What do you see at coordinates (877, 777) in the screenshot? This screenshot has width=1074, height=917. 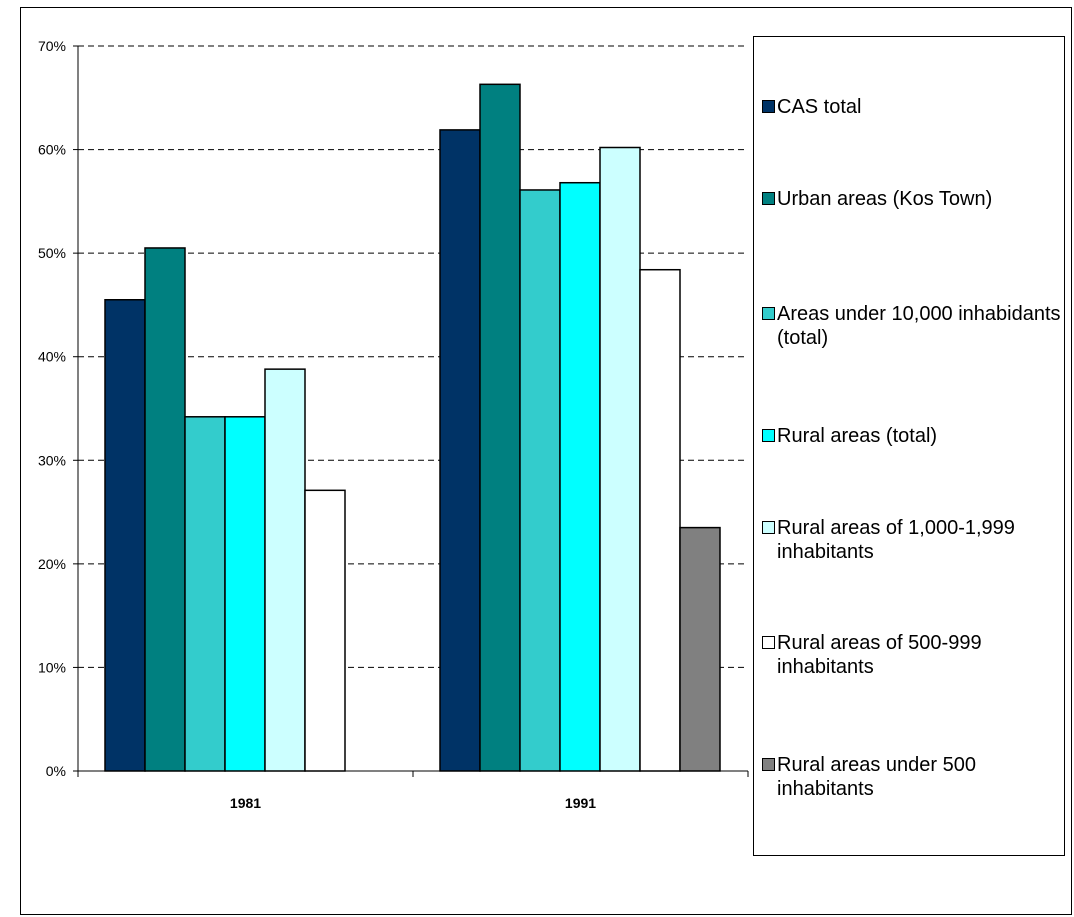 I see `legend-label: Rural areas under 500 inhabitants` at bounding box center [877, 777].